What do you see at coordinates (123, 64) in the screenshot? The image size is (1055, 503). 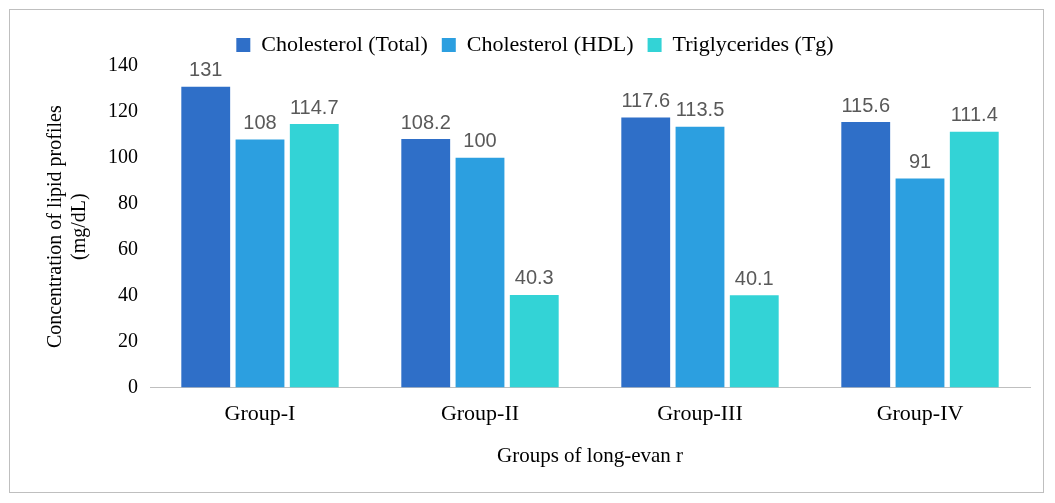 I see `y-tick-label: 140` at bounding box center [123, 64].